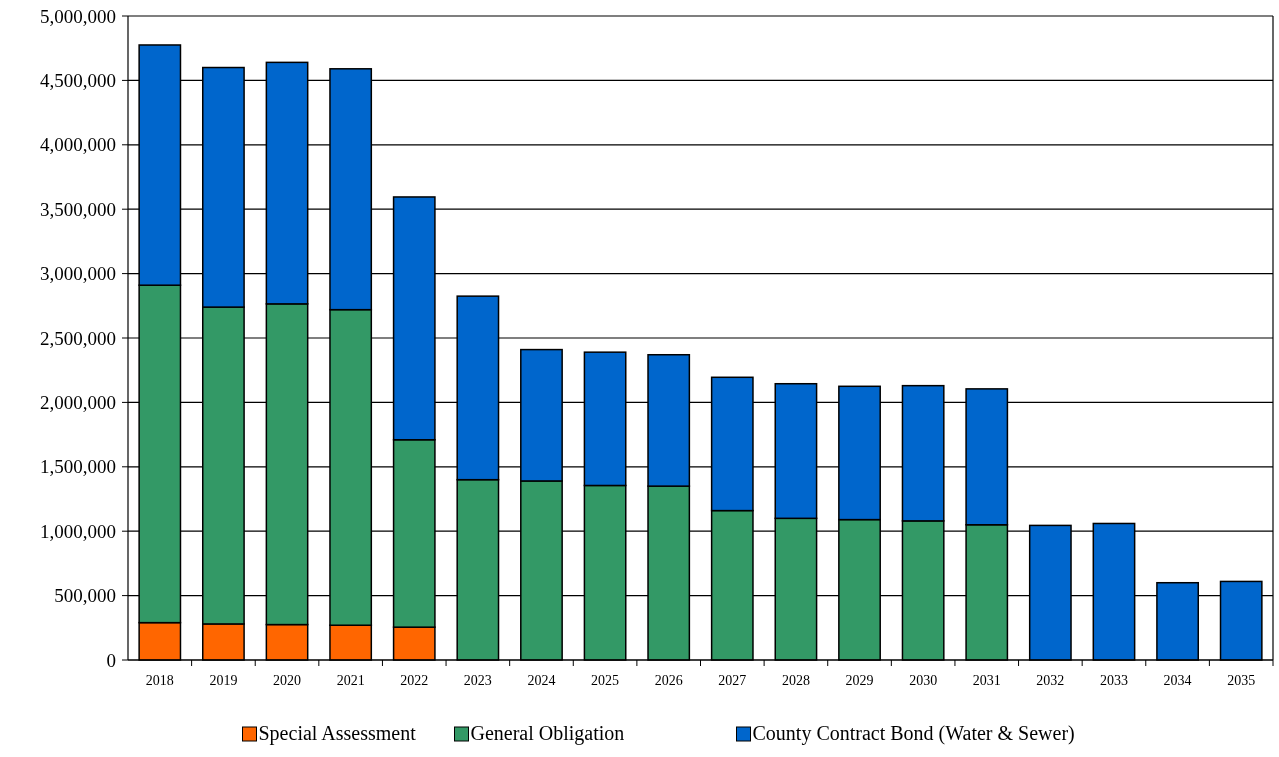 This screenshot has height=757, width=1279. I want to click on x-tick-label: 2029, so click(859, 680).